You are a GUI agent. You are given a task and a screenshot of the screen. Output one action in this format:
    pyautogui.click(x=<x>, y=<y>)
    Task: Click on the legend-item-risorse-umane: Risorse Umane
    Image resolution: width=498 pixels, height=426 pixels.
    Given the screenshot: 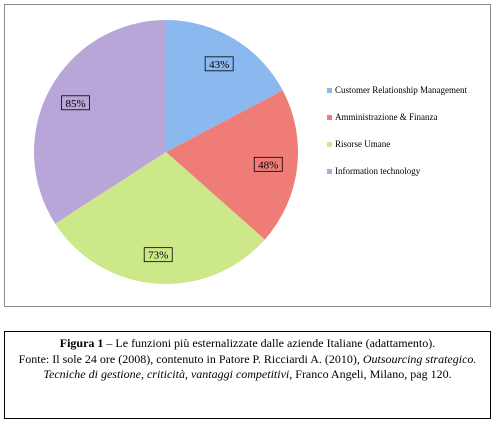 What is the action you would take?
    pyautogui.click(x=358, y=144)
    